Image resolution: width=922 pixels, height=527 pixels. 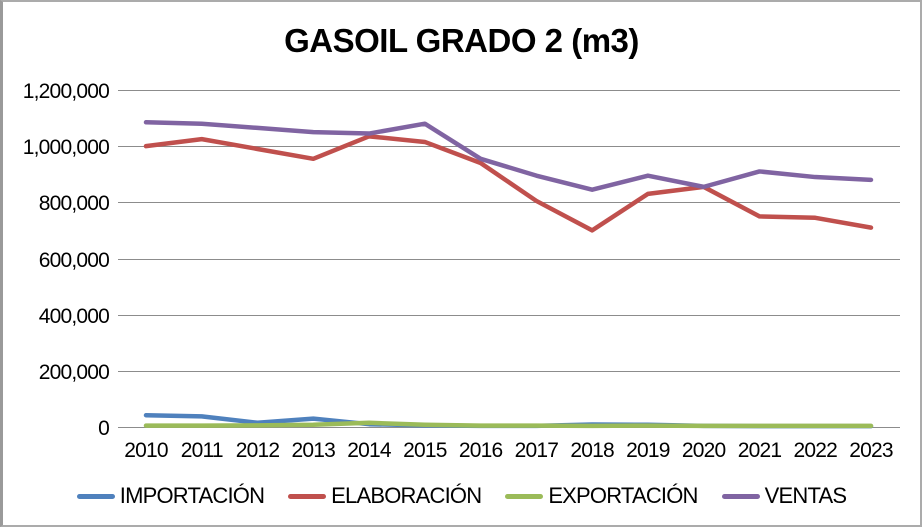 What do you see at coordinates (314, 450) in the screenshot?
I see `x-axis-tick-label: 2013` at bounding box center [314, 450].